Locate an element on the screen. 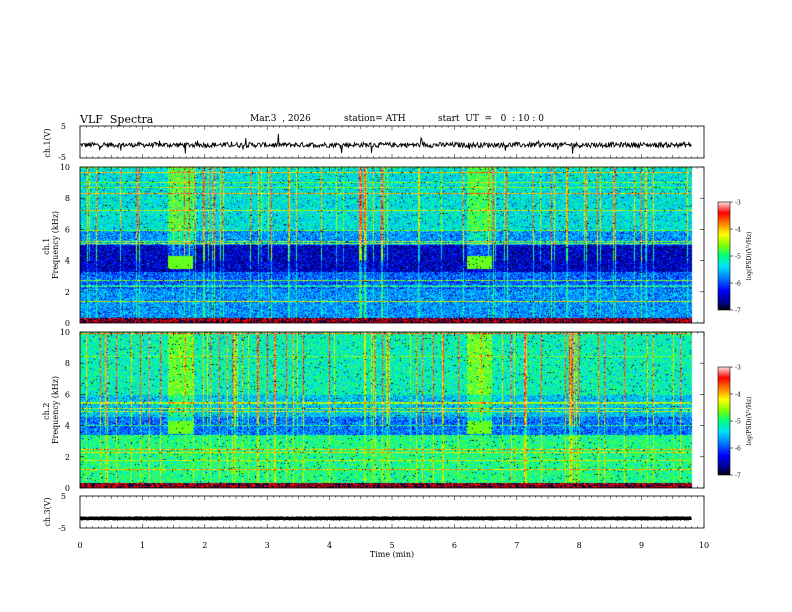 This screenshot has height=612, width=792. time-tick-4: 4 is located at coordinates (329, 545).